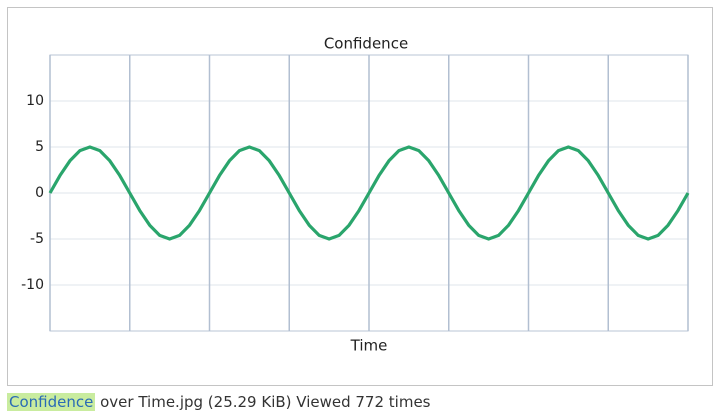 The image size is (722, 415). What do you see at coordinates (37, 239) in the screenshot?
I see `y-tick-label: -5` at bounding box center [37, 239].